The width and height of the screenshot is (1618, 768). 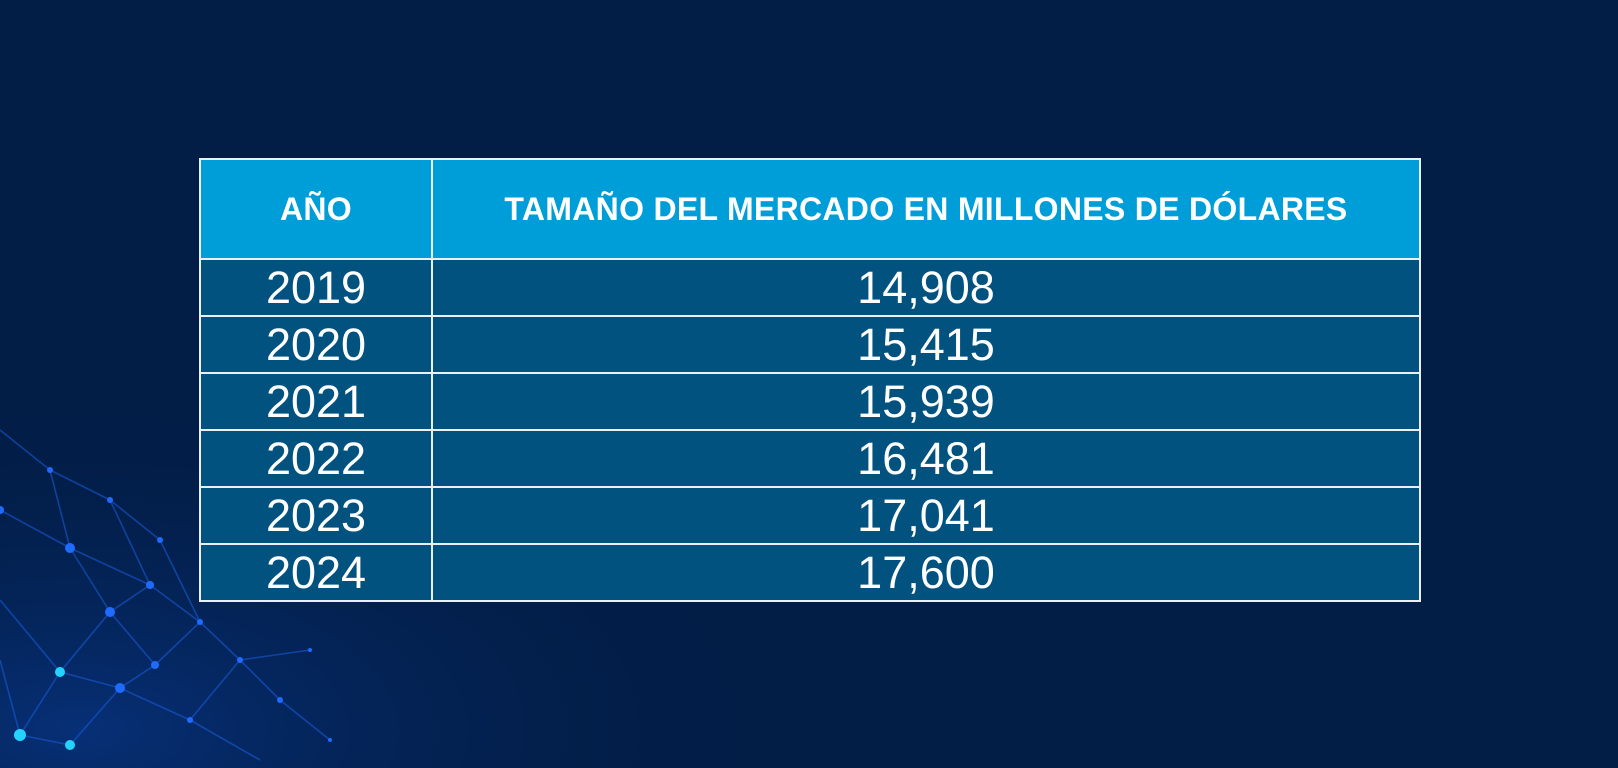 What do you see at coordinates (926, 401) in the screenshot?
I see `market-size-cell: 15,939` at bounding box center [926, 401].